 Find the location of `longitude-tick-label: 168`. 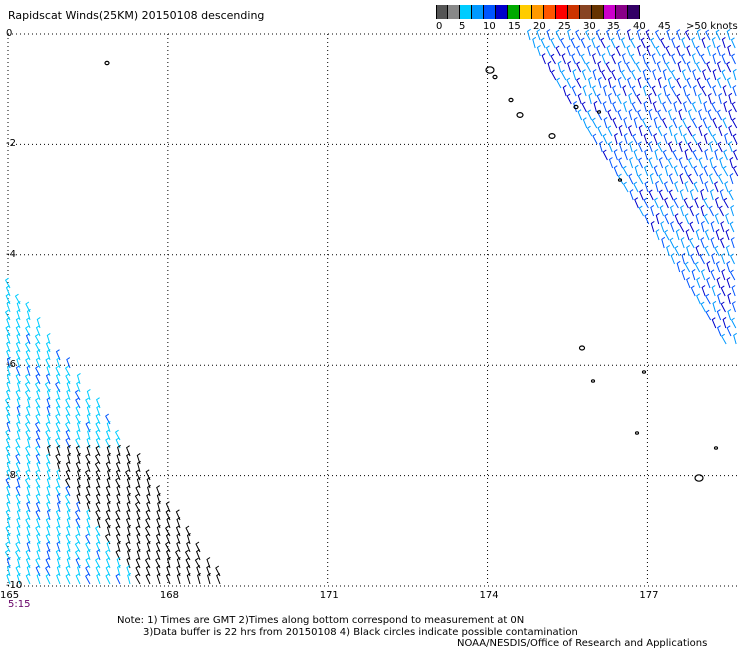

longitude-tick-label: 168 is located at coordinates (169, 595).